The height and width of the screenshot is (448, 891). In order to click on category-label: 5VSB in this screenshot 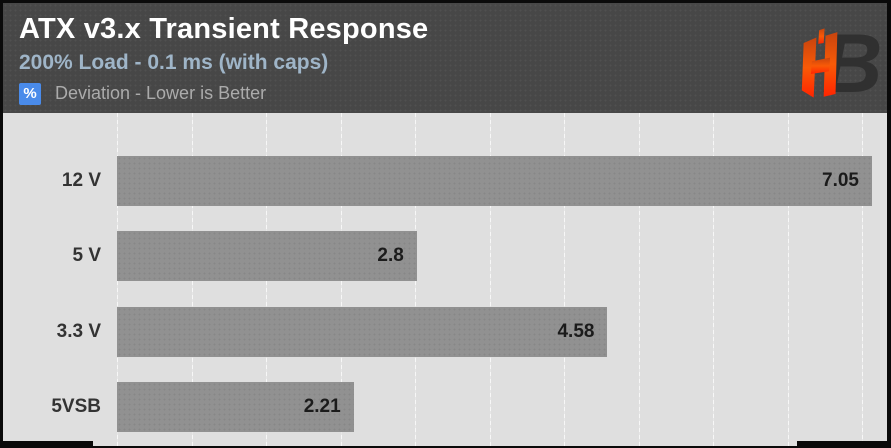, I will do `click(76, 407)`.